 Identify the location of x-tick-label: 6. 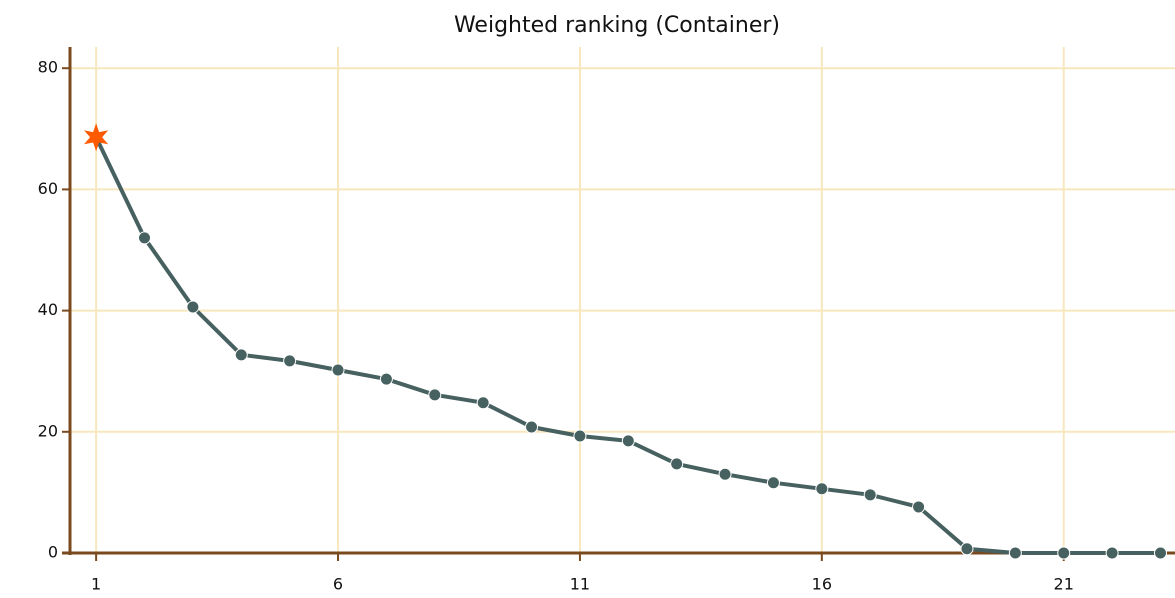
(338, 584).